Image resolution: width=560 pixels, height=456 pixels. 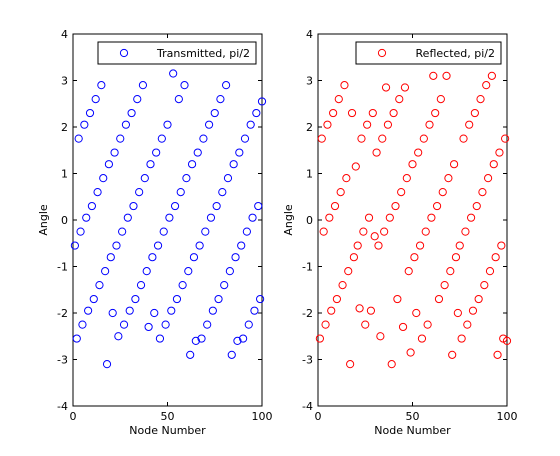 What do you see at coordinates (73, 416) in the screenshot?
I see `x-tick-label: 0` at bounding box center [73, 416].